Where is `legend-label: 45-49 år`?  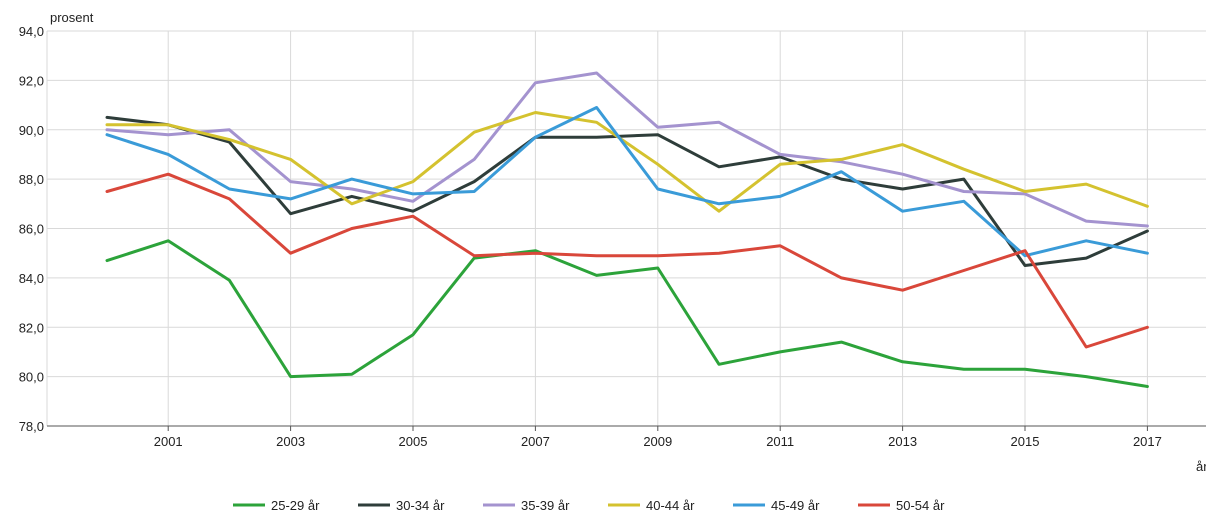 legend-label: 45-49 år is located at coordinates (795, 505).